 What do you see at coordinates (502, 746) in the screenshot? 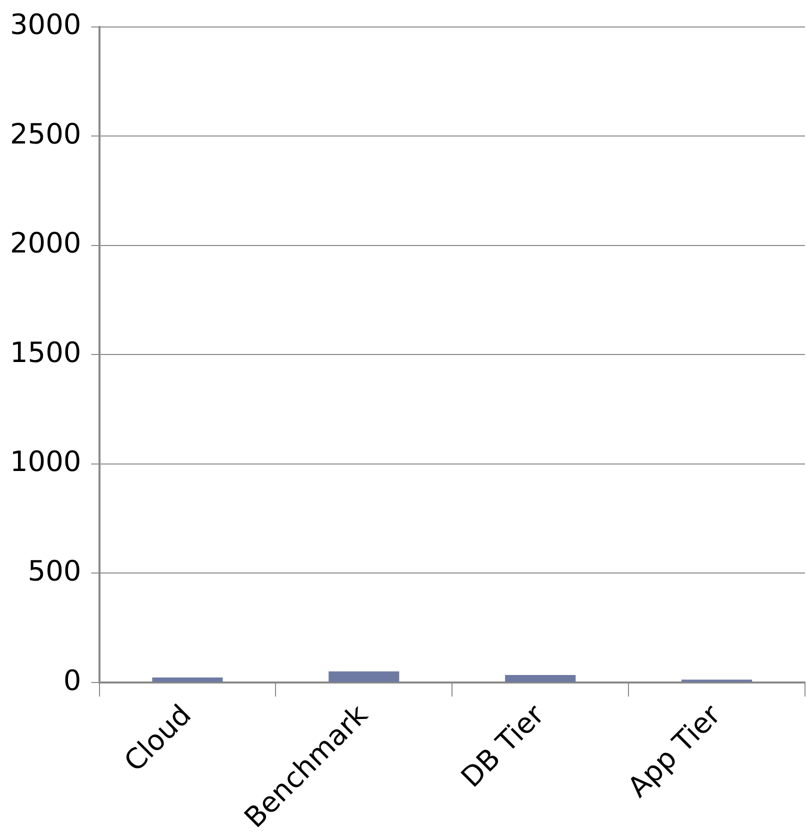
I see `x-tick-label: DB Tier` at bounding box center [502, 746].